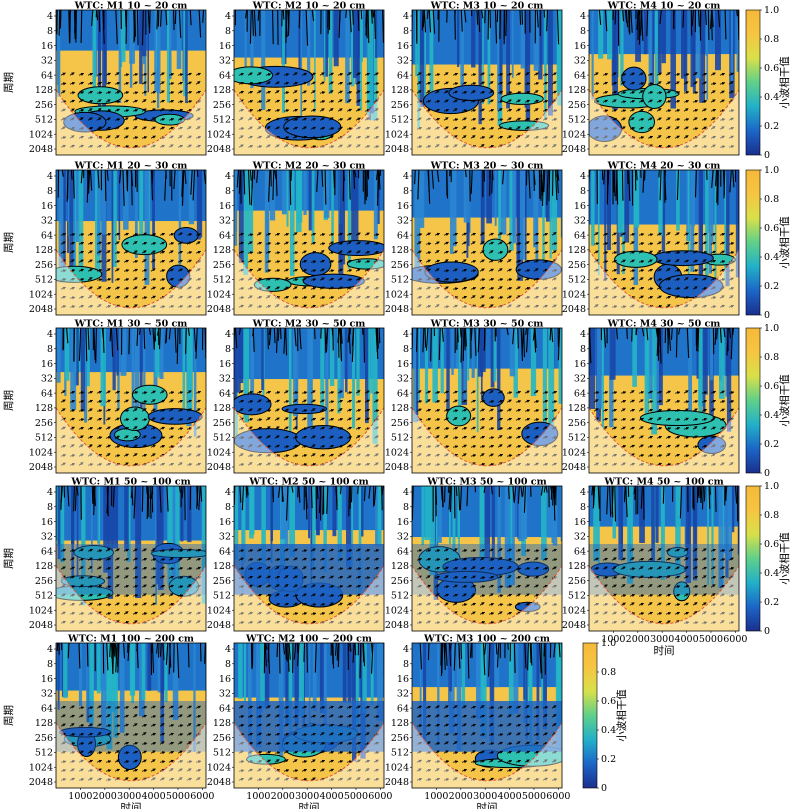  I want to click on colorbar: 0 0.2 0.4 0.6 0.8 1.0 小波相干值, so click(605, 716).